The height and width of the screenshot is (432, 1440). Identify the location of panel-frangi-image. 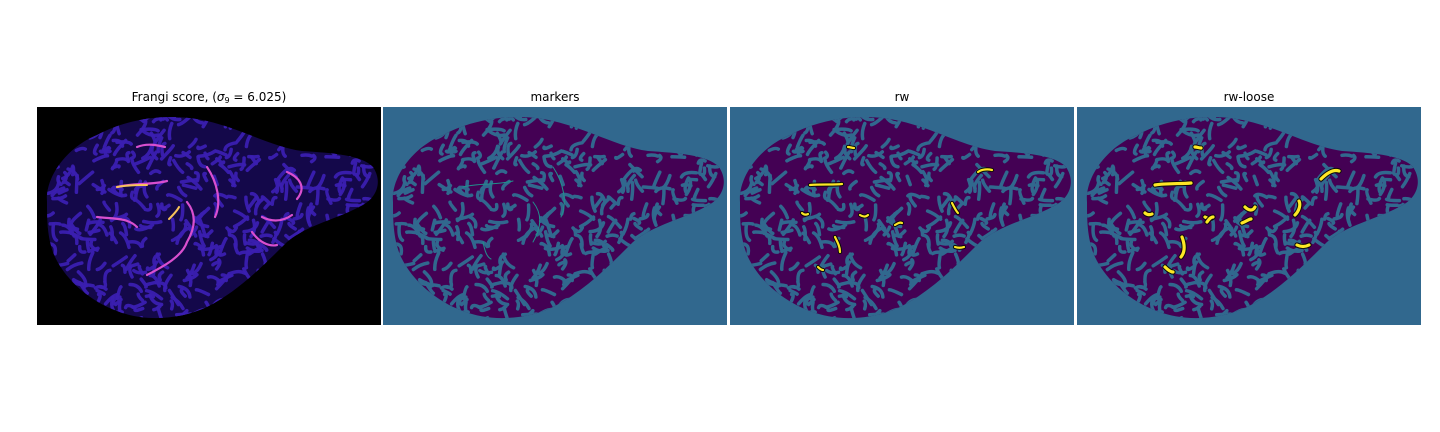
(209, 216).